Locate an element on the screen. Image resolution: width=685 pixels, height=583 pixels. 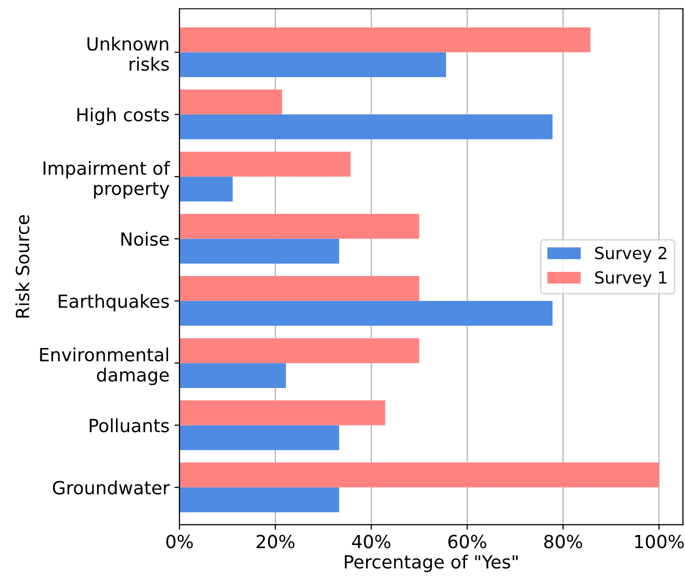
y-tick-label: Polluants is located at coordinates (129, 425).